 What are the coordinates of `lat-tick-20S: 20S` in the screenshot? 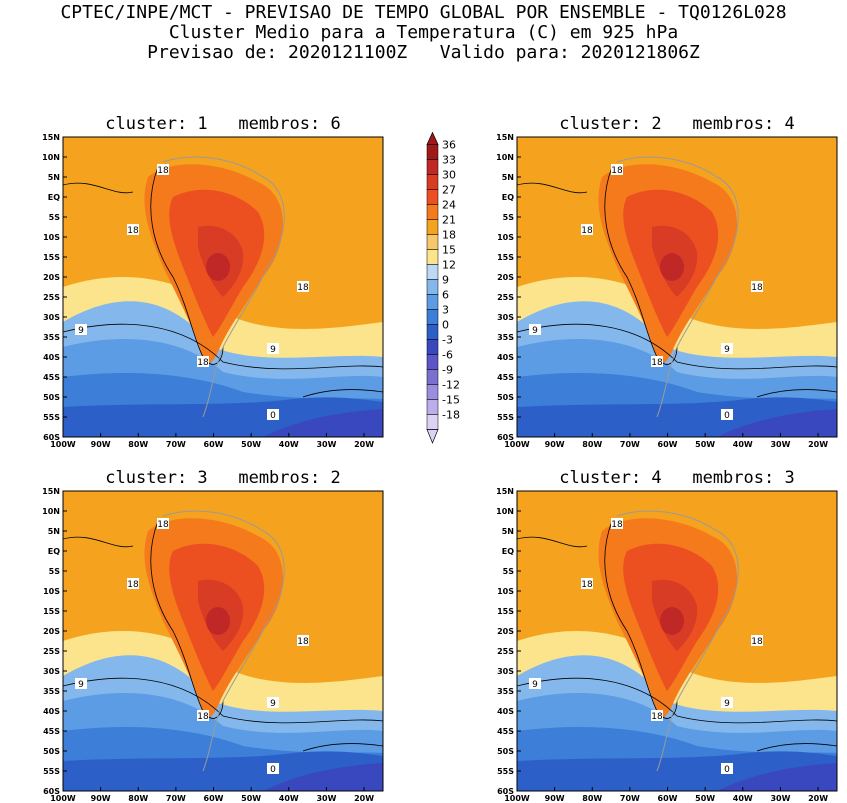 It's located at (505, 631).